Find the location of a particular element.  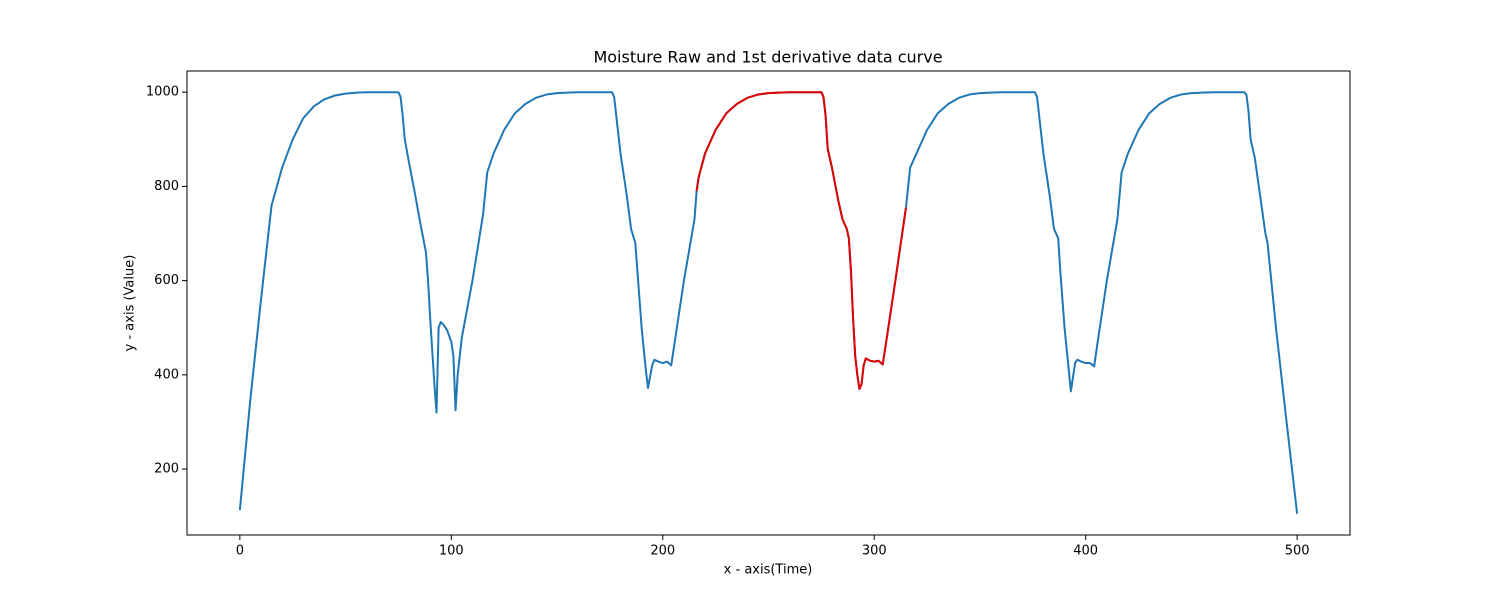

x-tick-label: 0 is located at coordinates (240, 551).